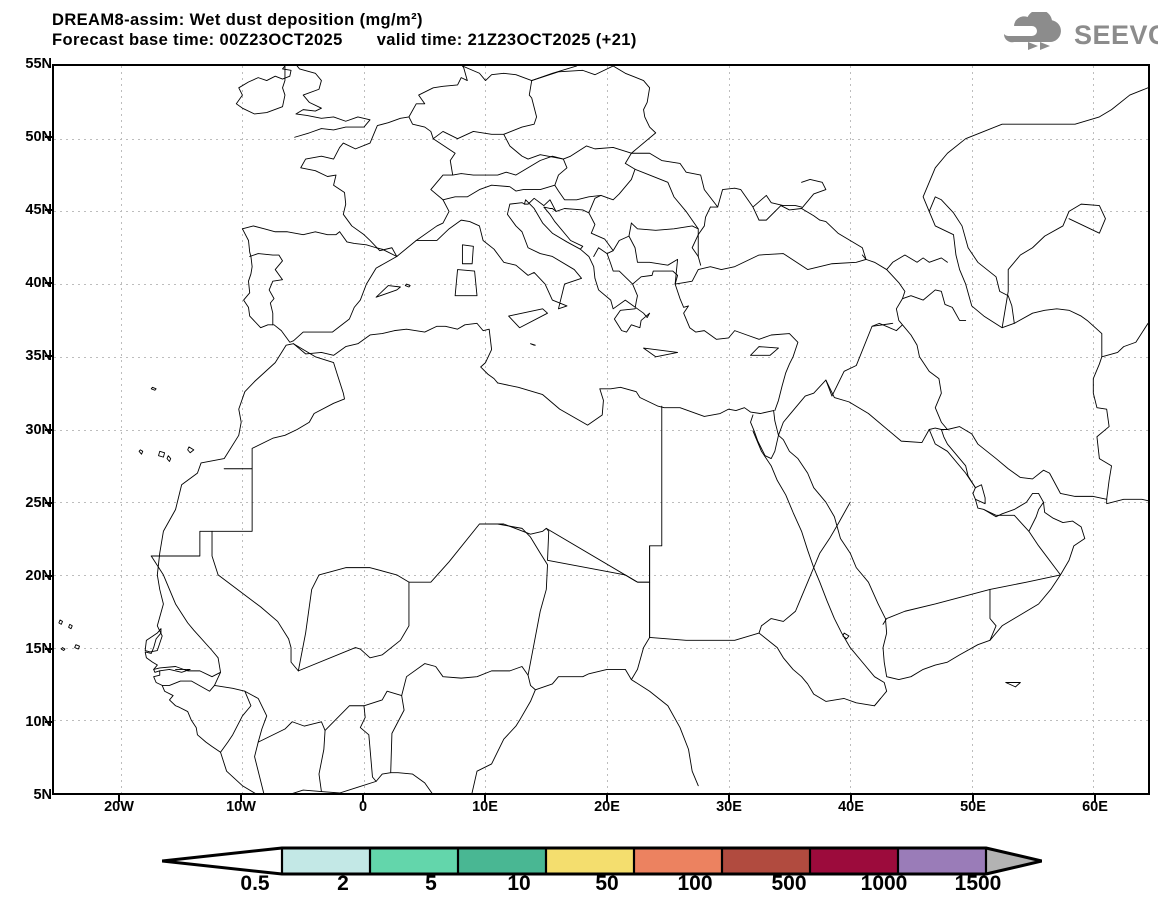  What do you see at coordinates (859, 359) in the screenshot?
I see `iraq-syria-border` at bounding box center [859, 359].